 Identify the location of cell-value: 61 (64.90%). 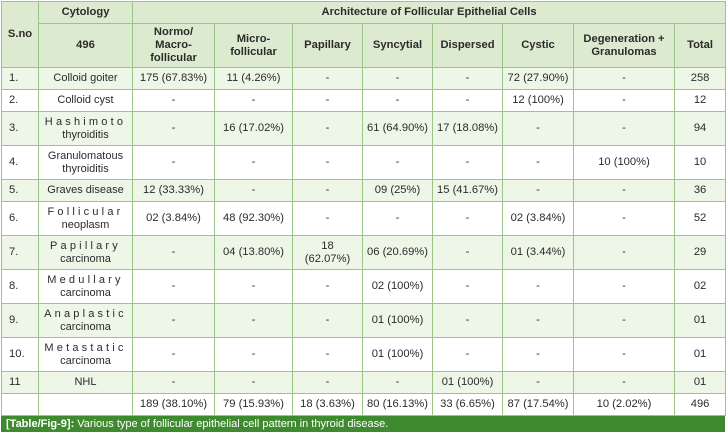
(397, 128).